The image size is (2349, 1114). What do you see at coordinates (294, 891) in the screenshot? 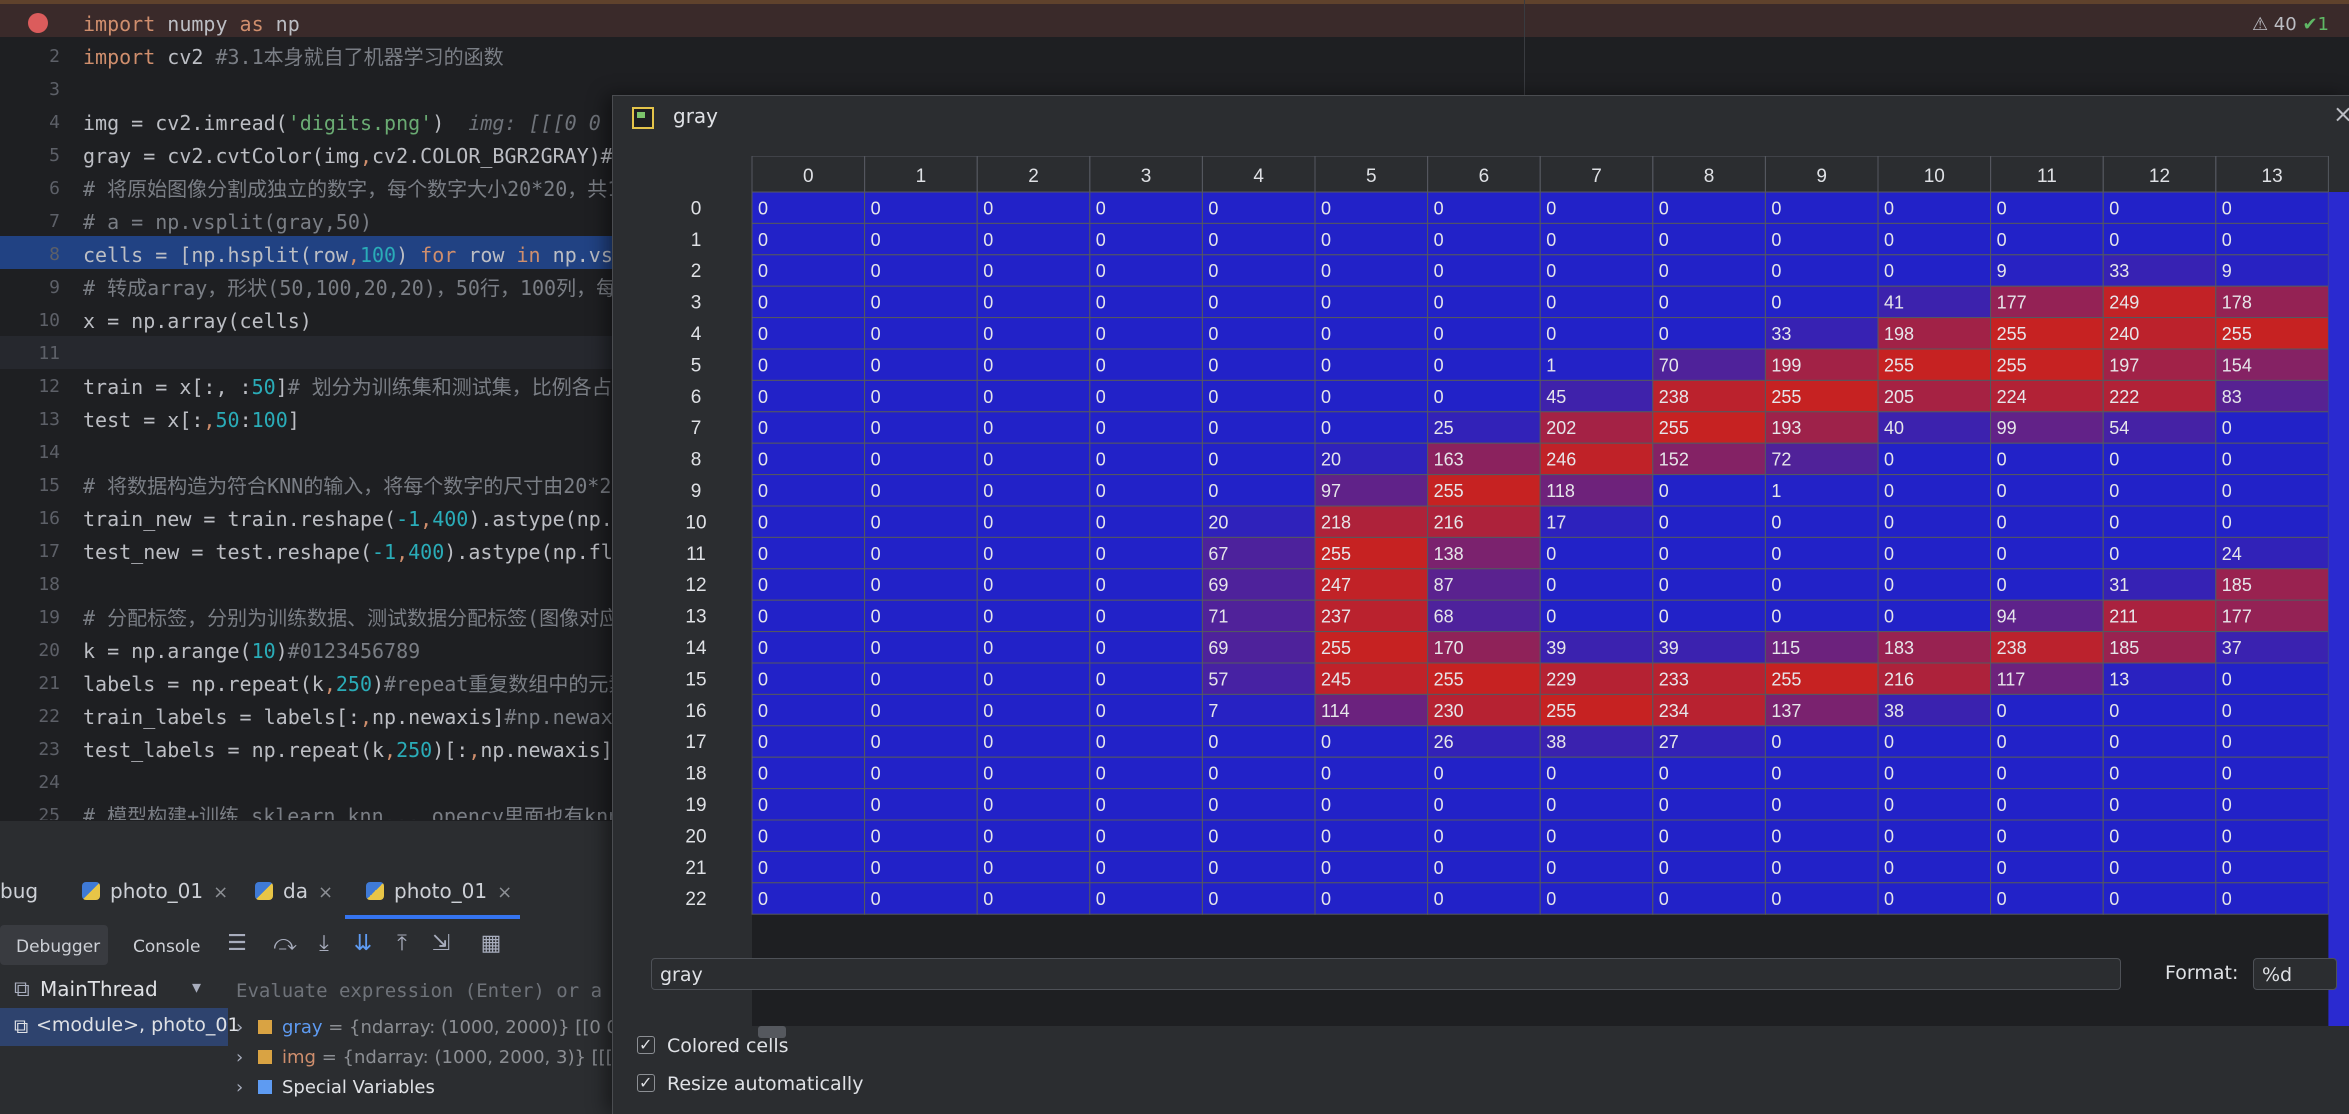
I see `tab-da: da ×` at bounding box center [294, 891].